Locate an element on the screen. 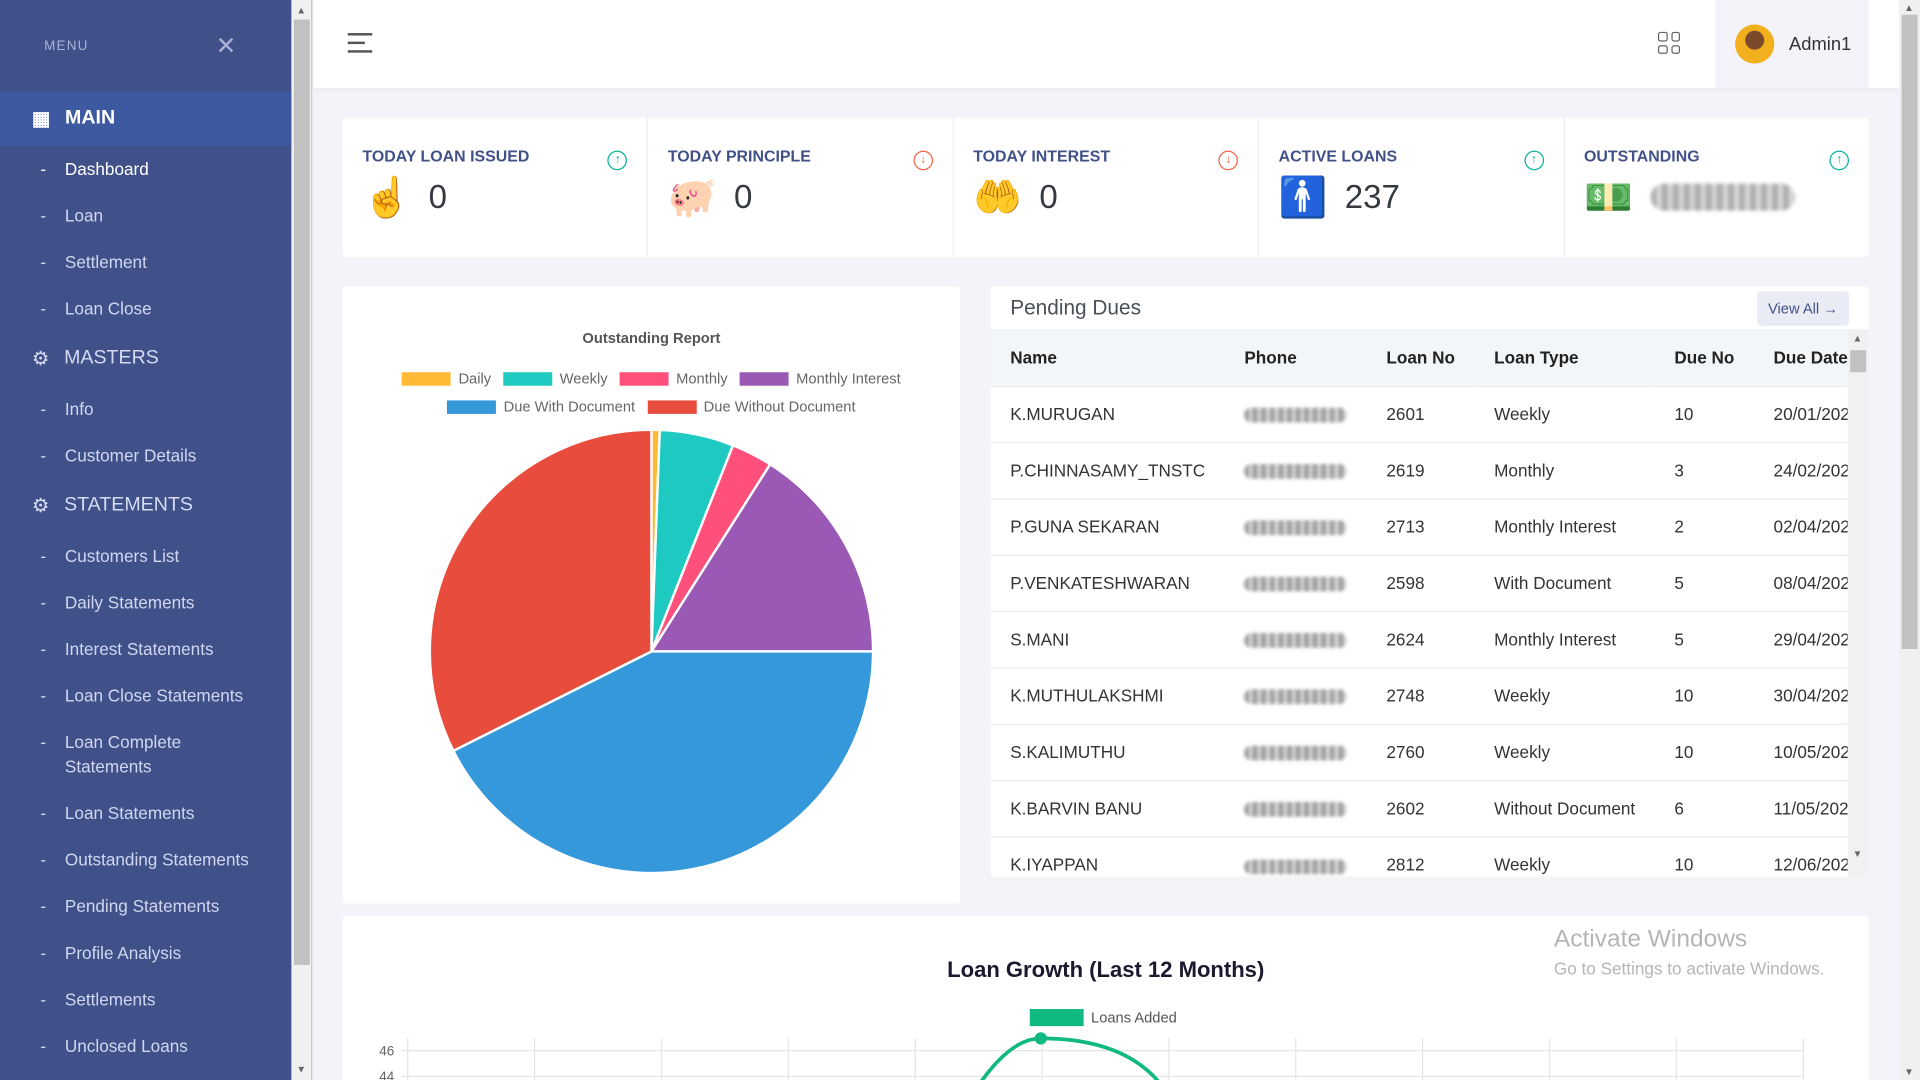  table-cell: 12/06/2025 is located at coordinates (1800, 856).